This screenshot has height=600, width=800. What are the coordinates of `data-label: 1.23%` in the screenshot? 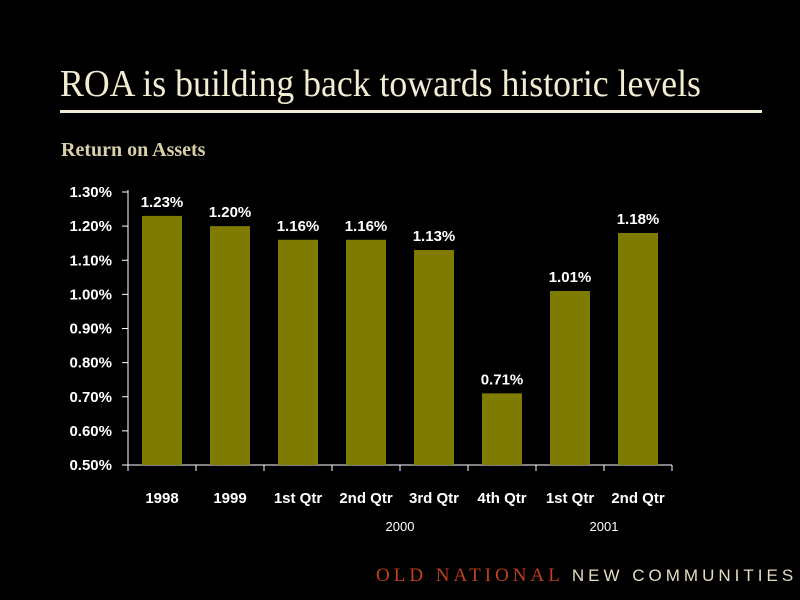 It's located at (162, 202).